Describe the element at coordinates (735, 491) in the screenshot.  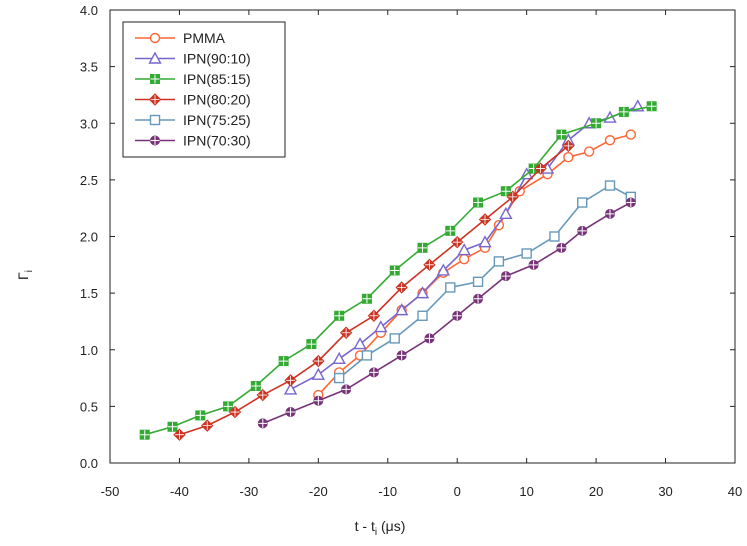
I see `x-tick-label: 40` at that location.